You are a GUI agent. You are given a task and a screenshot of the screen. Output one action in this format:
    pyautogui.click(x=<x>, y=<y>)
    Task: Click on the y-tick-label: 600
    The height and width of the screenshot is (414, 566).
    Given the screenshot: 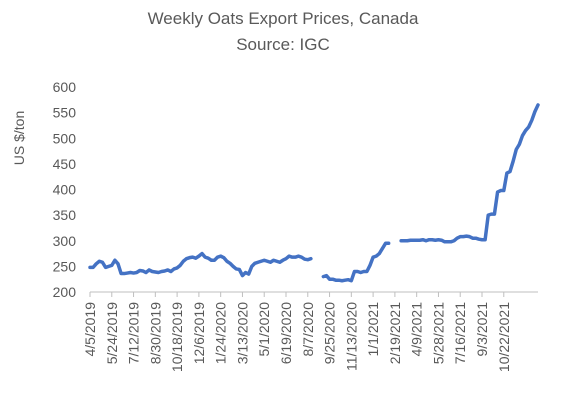 What is the action you would take?
    pyautogui.click(x=65, y=87)
    